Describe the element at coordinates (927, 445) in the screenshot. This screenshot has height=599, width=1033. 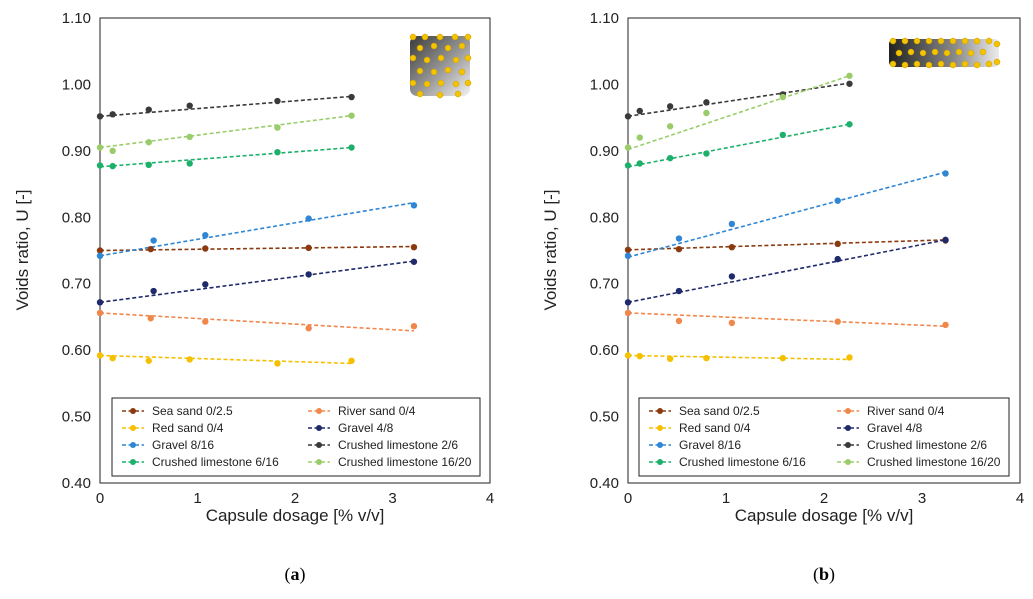
I see `legend-label: Crushed limestone 2/6` at that location.